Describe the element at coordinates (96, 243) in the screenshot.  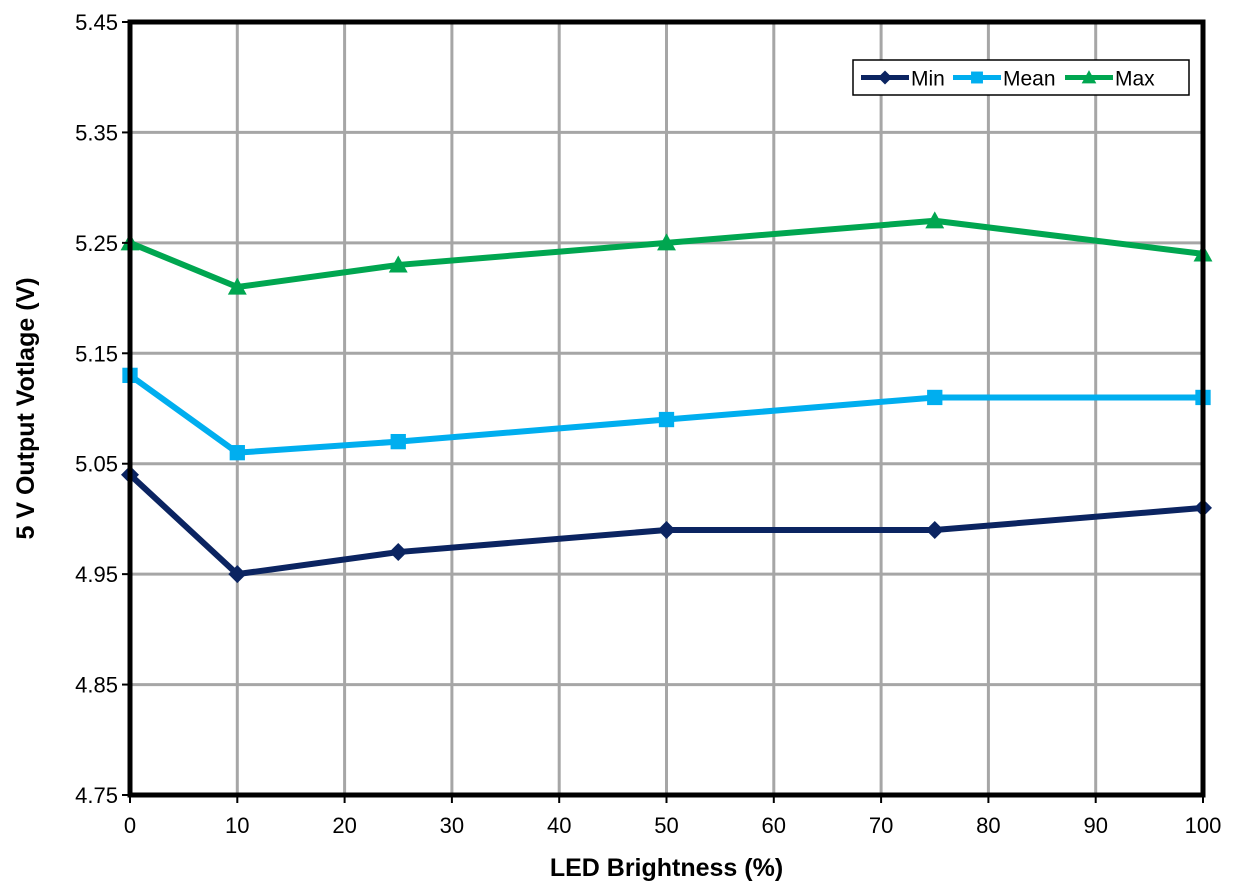
I see `y-tick-label: 5.25` at that location.